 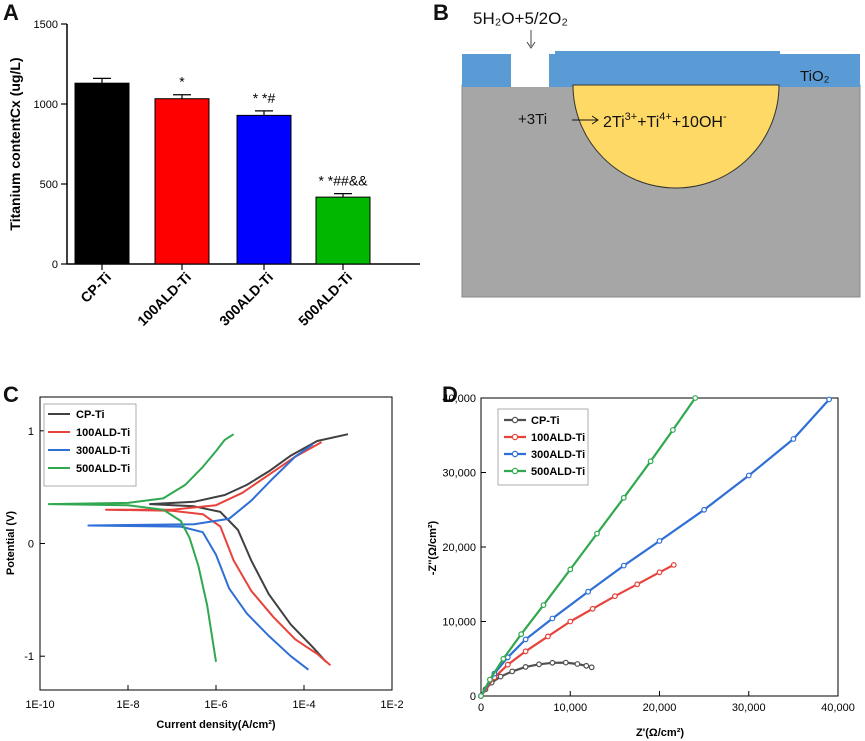 What do you see at coordinates (11, 394) in the screenshot?
I see `panel-label-c: C` at bounding box center [11, 394].